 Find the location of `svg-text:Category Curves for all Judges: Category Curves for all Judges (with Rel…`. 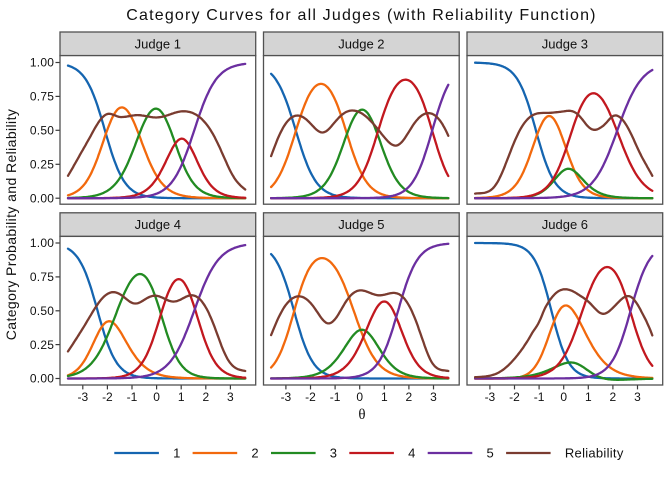

svg-text:Category Curves for all Judges: Category Curves for all Judges (with Rel… is located at coordinates (361, 15).